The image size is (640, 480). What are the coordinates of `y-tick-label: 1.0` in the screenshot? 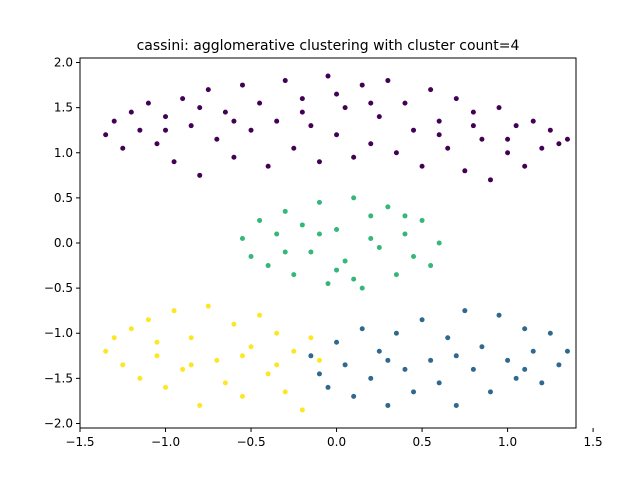 It's located at (63, 153).